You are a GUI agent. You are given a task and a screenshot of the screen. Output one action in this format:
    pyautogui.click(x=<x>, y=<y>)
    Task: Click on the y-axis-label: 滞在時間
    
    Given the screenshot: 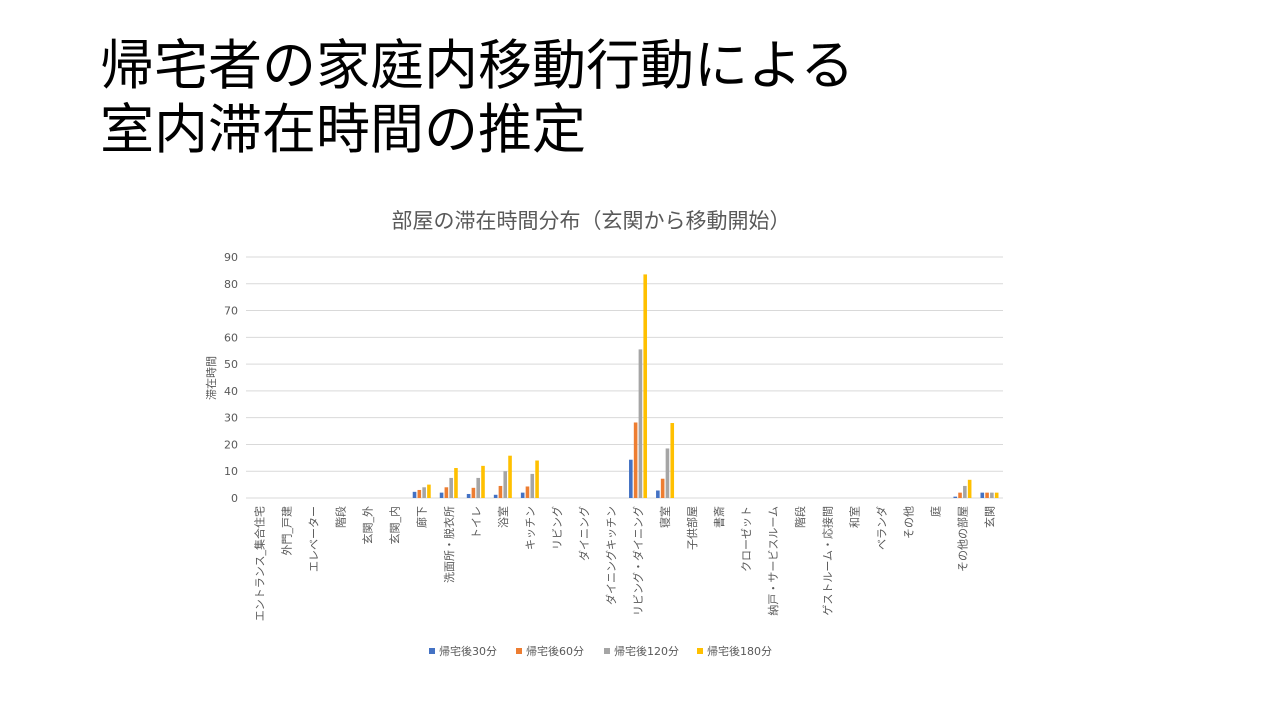 What is the action you would take?
    pyautogui.click(x=211, y=378)
    